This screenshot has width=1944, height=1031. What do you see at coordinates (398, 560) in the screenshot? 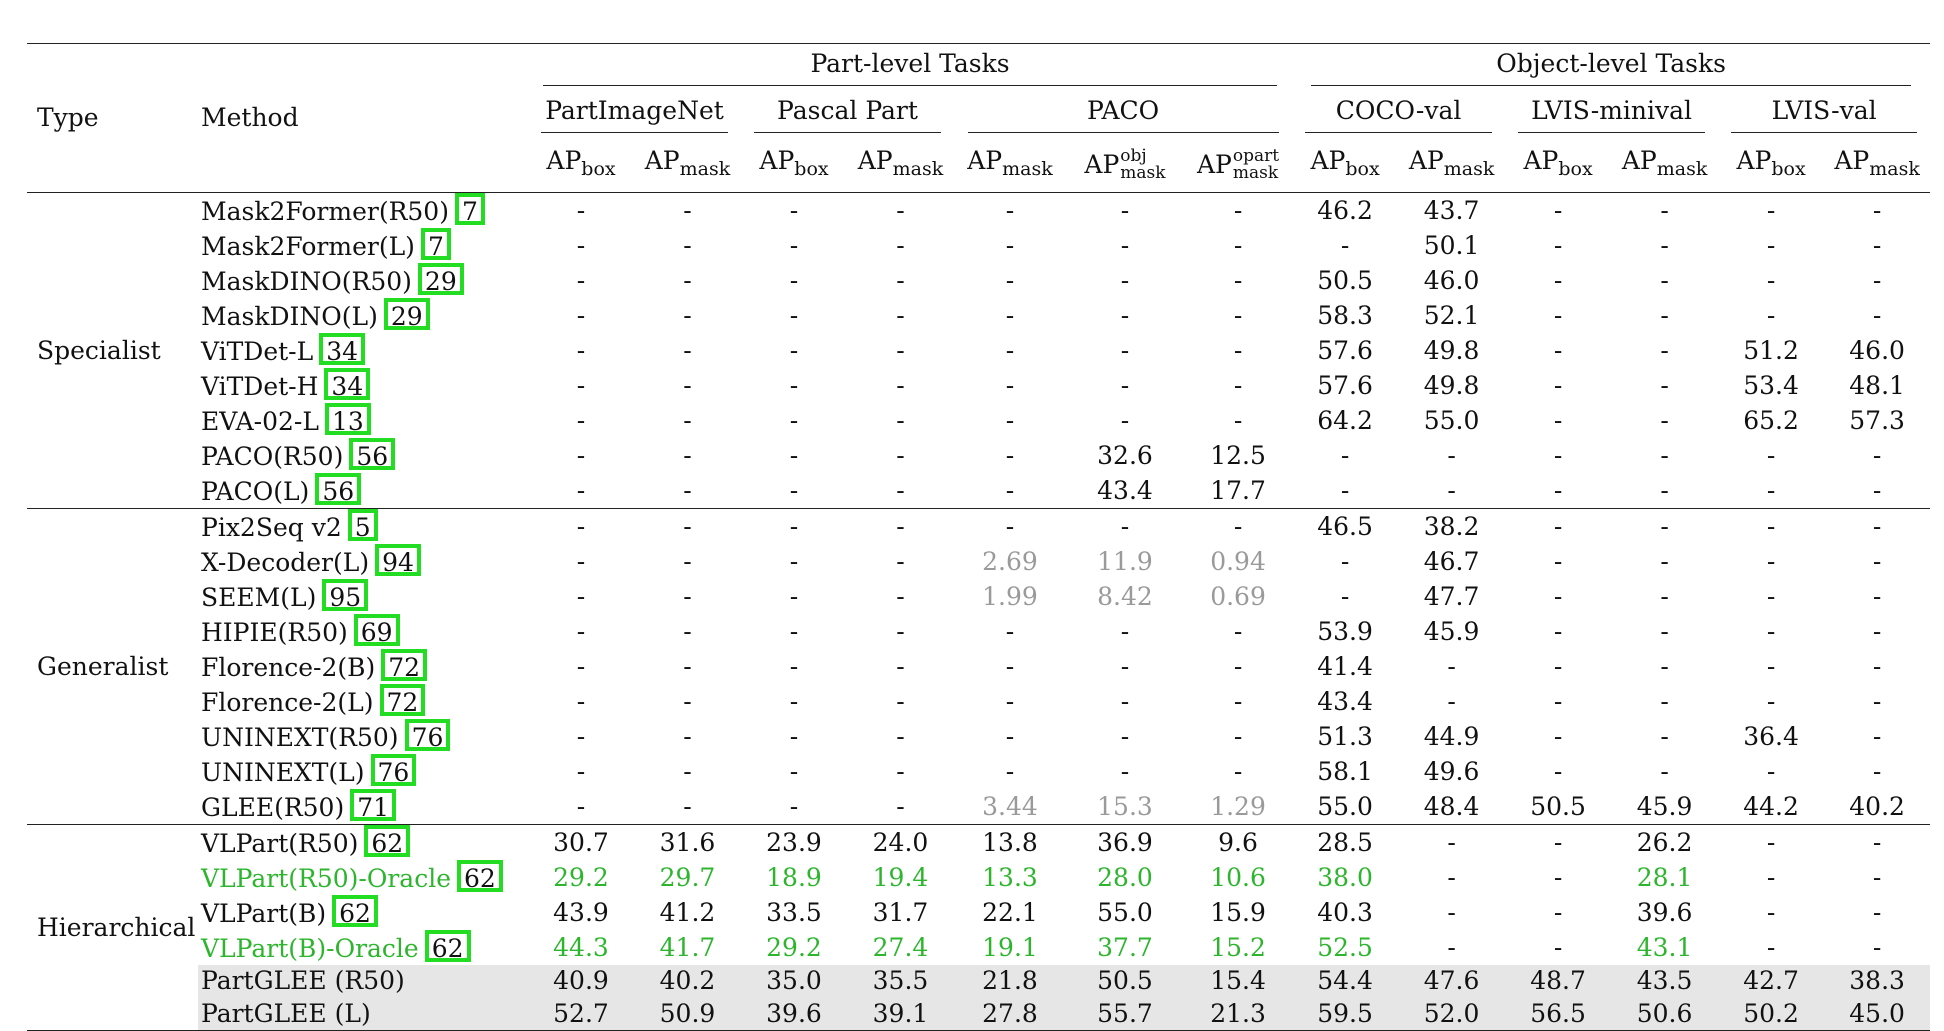
I see `citation-link: 94` at bounding box center [398, 560].